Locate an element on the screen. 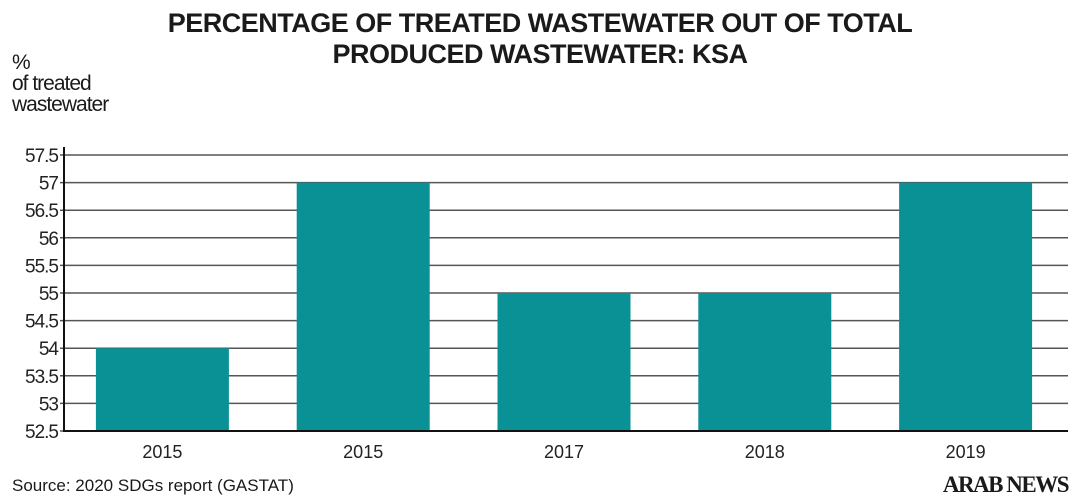 The width and height of the screenshot is (1080, 503). y-tick-label: 53.5 is located at coordinates (41, 377).